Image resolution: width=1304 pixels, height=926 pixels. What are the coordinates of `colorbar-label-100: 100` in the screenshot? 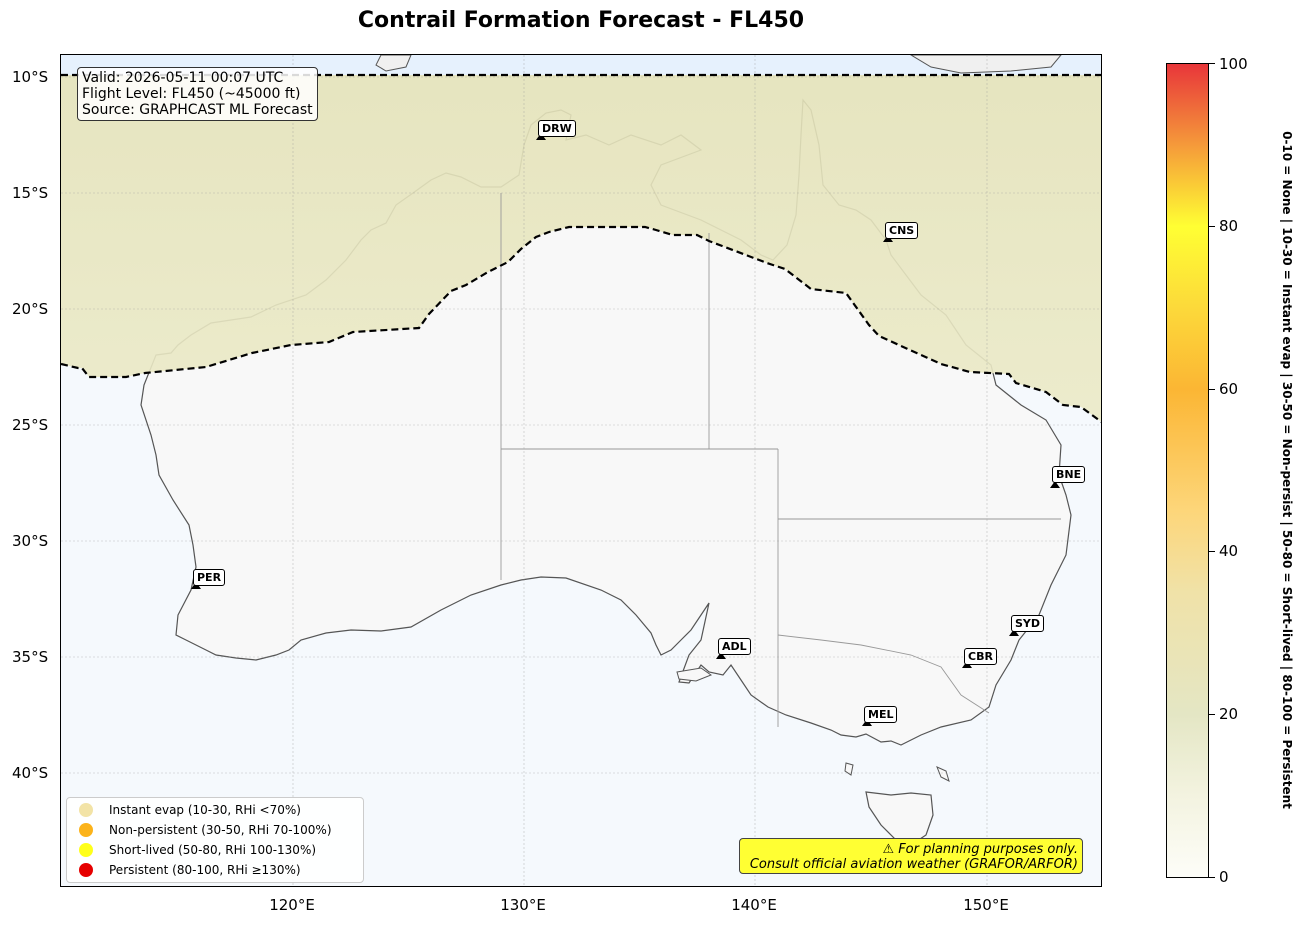 It's located at (1233, 64).